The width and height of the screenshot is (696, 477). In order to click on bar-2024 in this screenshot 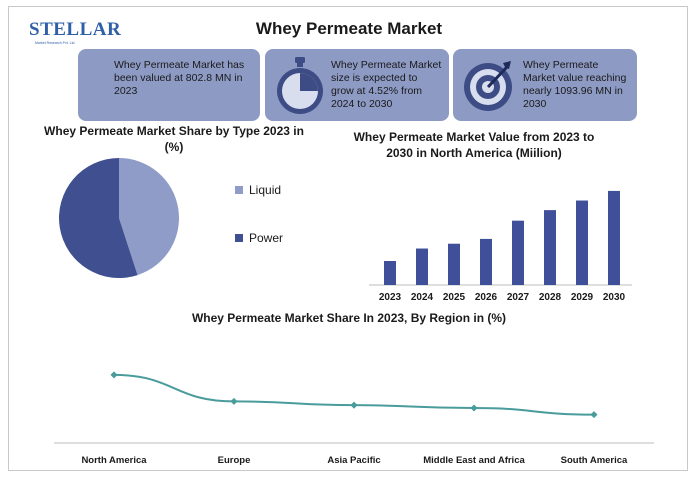, I will do `click(422, 266)`.